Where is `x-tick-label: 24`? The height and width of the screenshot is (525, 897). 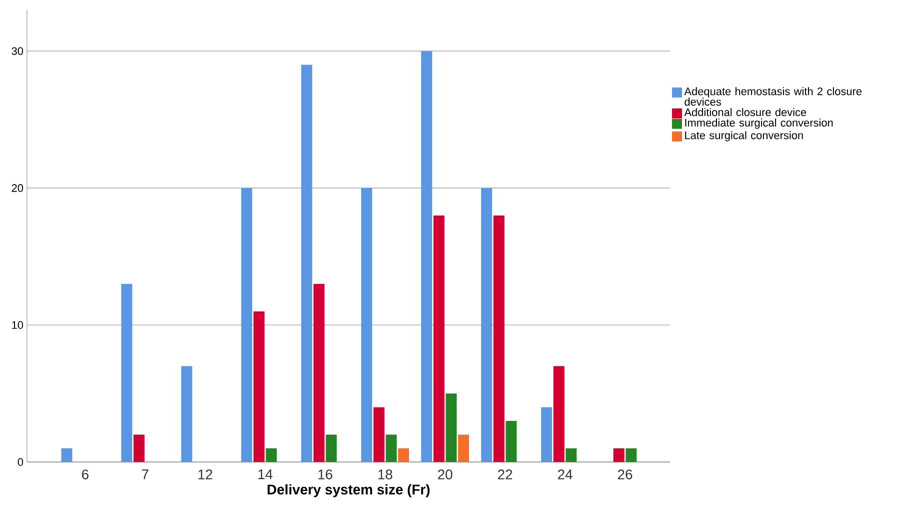
x-tick-label: 24 is located at coordinates (565, 474).